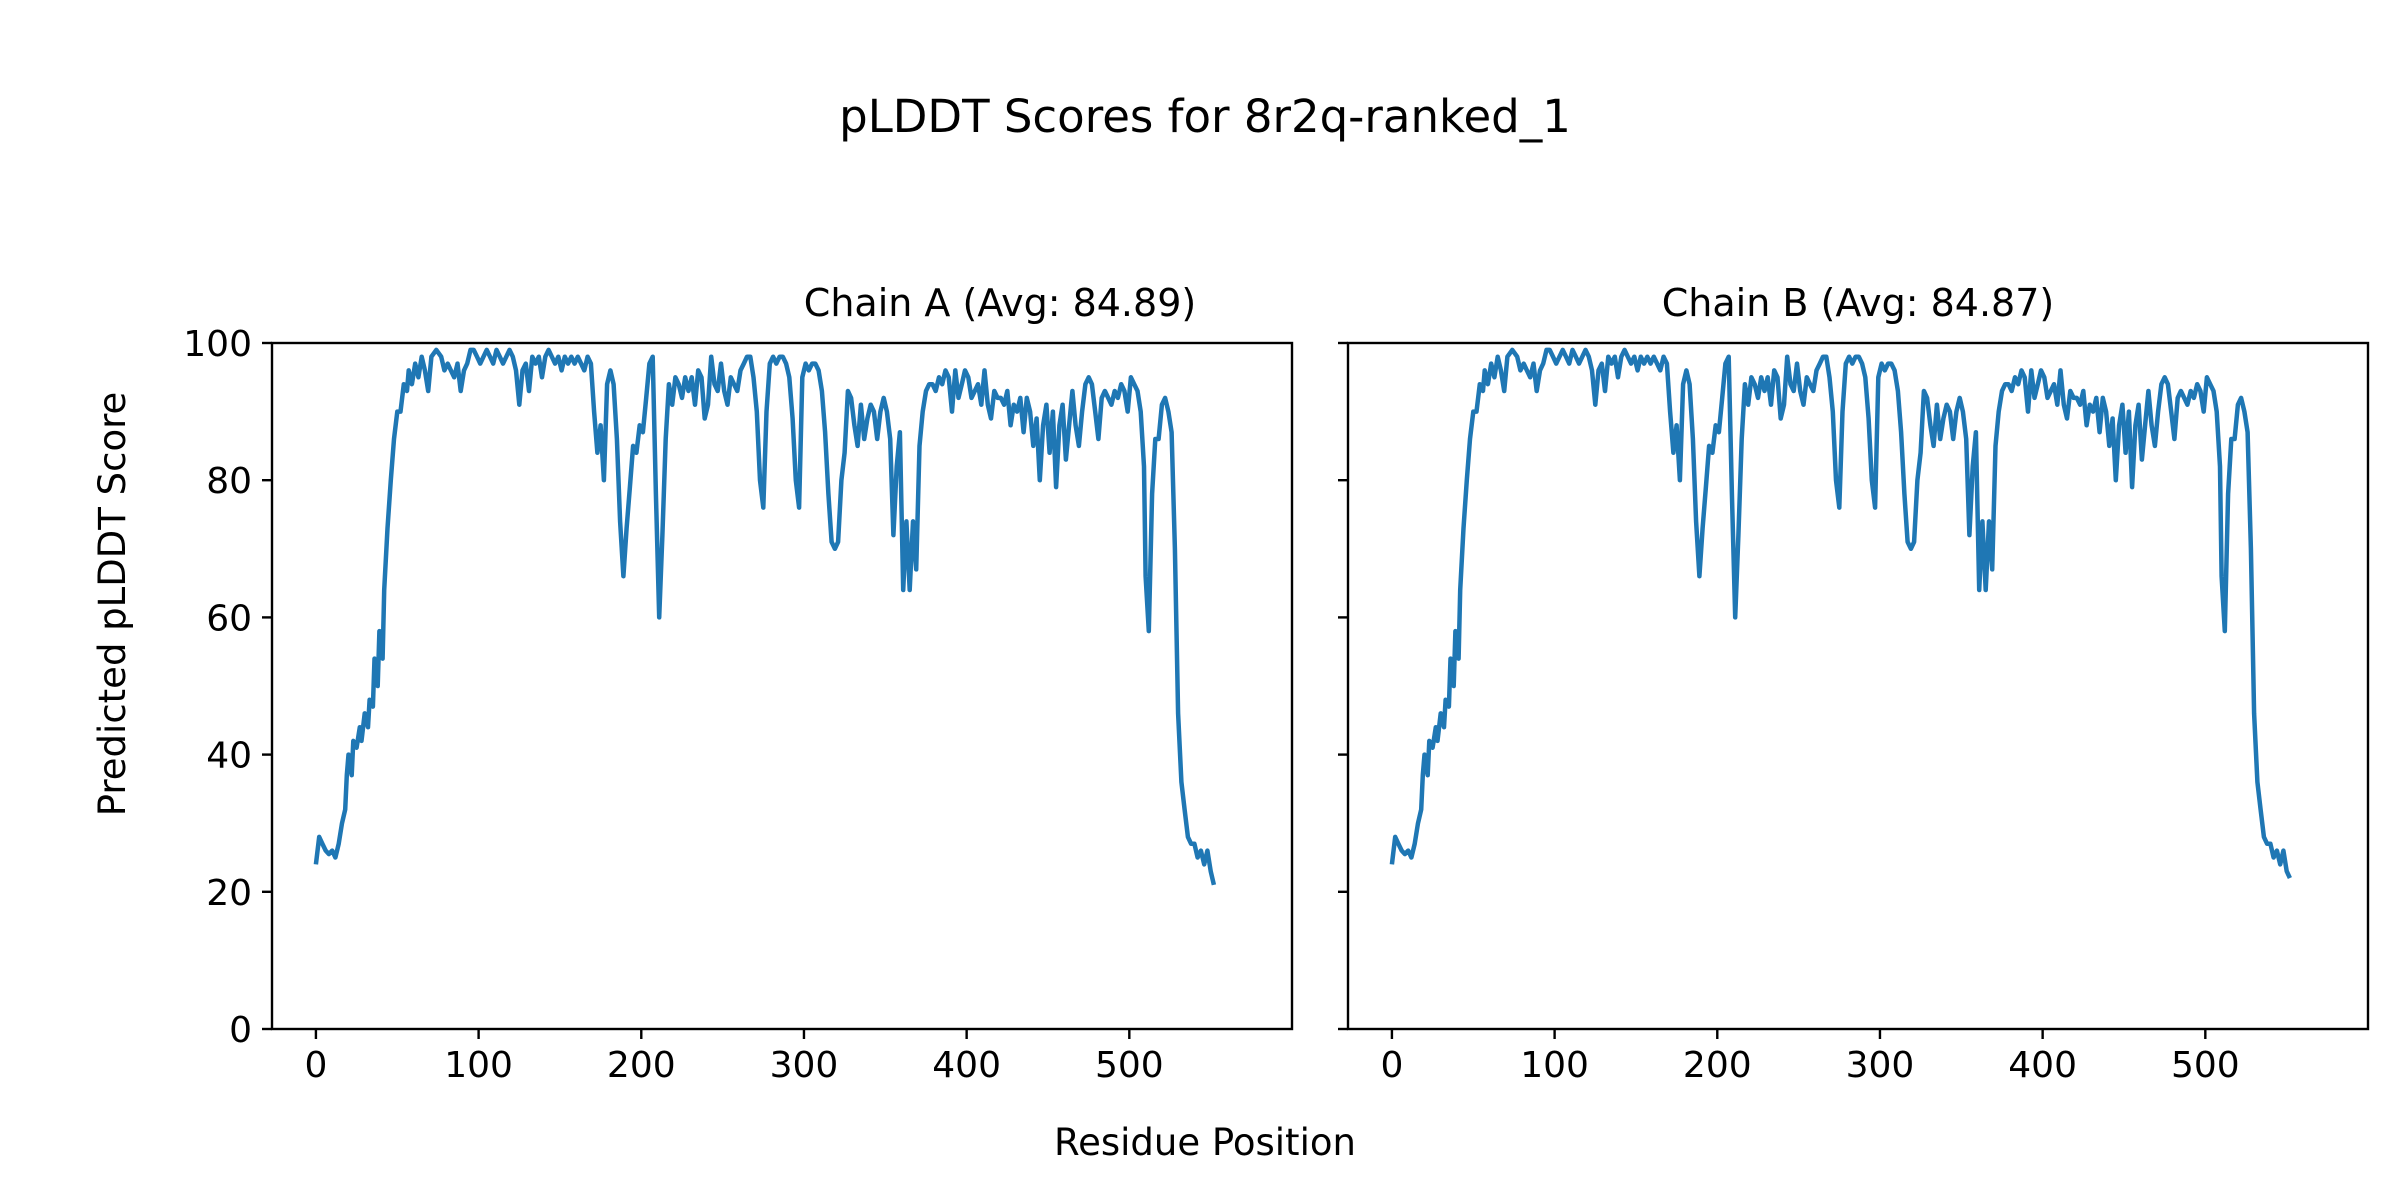 This screenshot has height=1200, width=2400. I want to click on chain-a-title: Chain A (Avg: 84.89), so click(1000, 303).